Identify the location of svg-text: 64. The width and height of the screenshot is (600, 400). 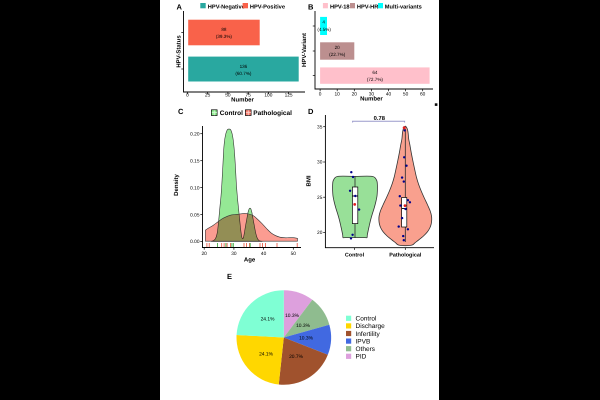
(375, 72).